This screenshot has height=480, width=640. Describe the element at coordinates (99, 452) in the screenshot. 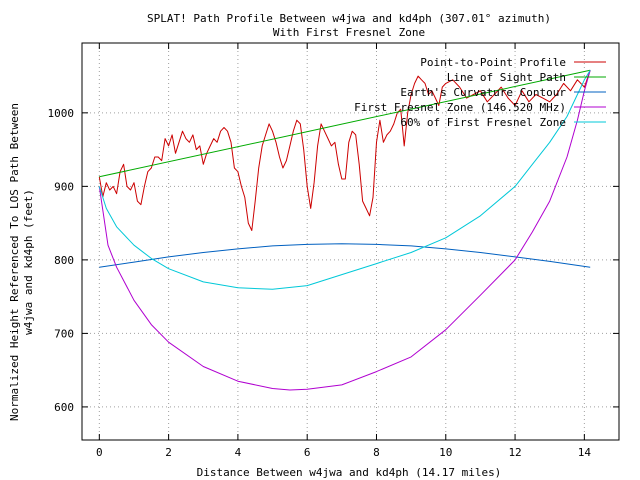

I see `x-tick-label: 0` at that location.